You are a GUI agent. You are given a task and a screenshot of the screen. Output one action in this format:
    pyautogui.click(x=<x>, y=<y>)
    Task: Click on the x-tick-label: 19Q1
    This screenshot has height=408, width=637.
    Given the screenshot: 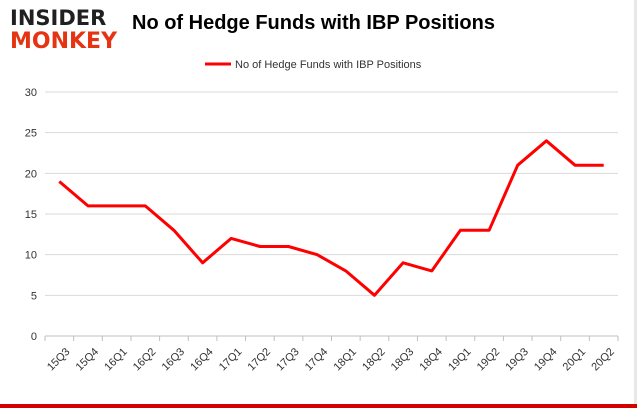 What is the action you would take?
    pyautogui.click(x=460, y=360)
    